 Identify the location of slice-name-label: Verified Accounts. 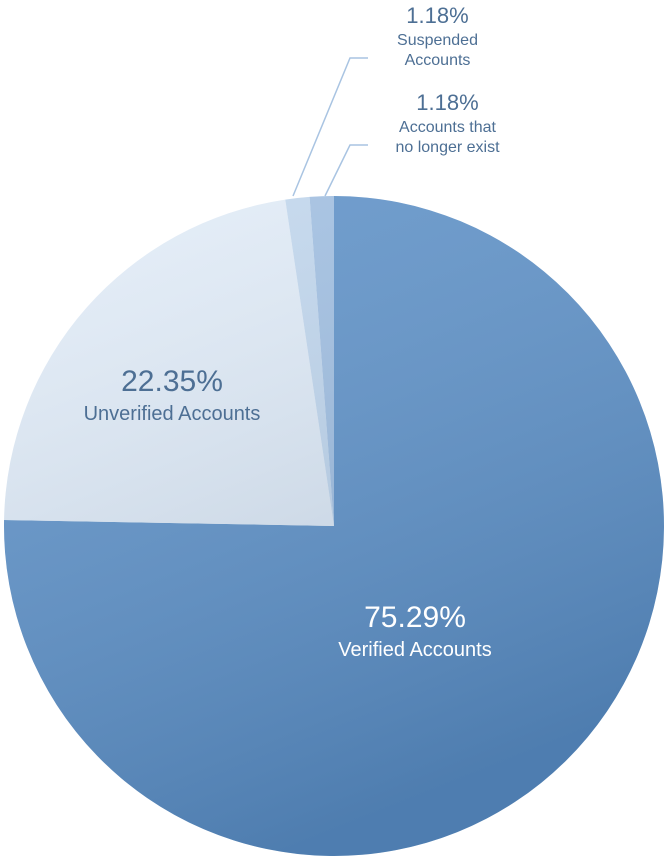
(415, 650).